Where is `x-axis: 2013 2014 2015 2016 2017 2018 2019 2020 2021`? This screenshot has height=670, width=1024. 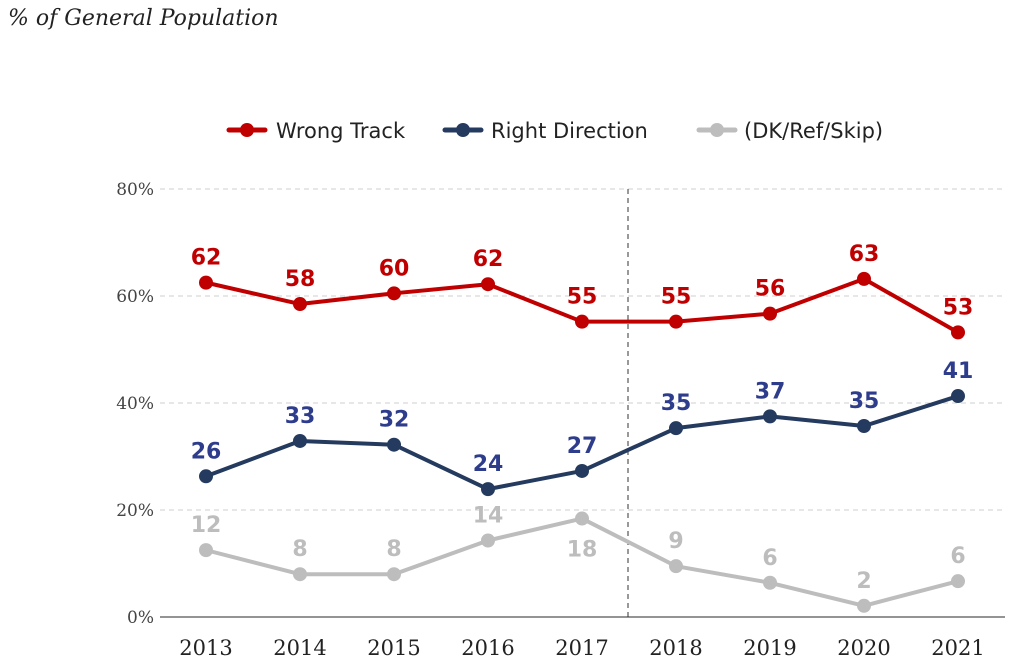
x-axis: 2013 2014 2015 2016 2017 2018 2019 2020 2021 is located at coordinates (581, 648).